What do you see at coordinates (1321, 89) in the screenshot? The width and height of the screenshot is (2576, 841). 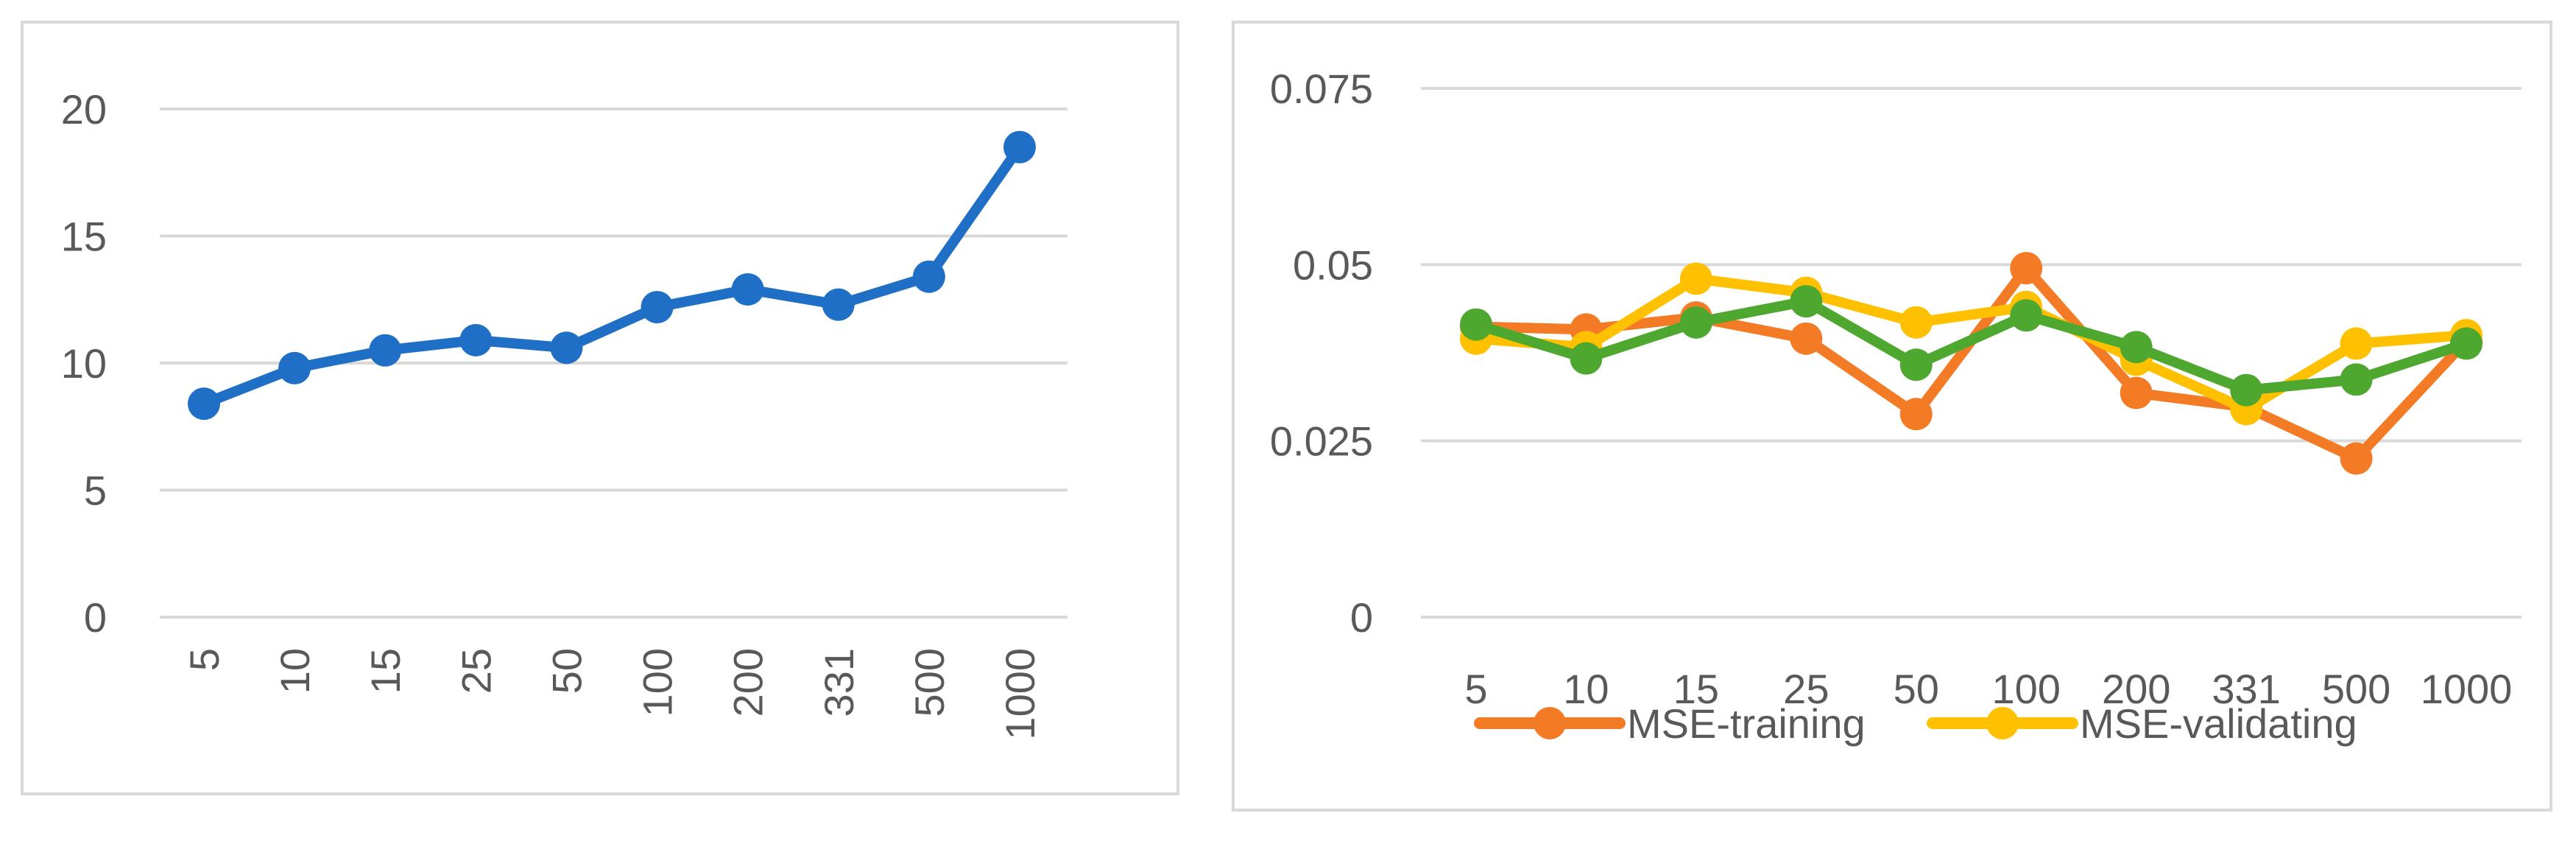 I see `y-tick-label: 0.075` at bounding box center [1321, 89].